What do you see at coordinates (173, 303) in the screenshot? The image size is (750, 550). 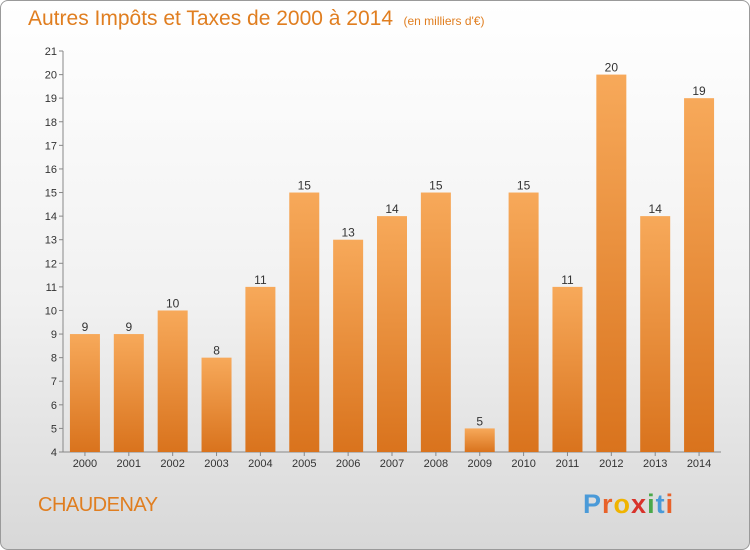 I see `bar-value-label: 10` at bounding box center [173, 303].